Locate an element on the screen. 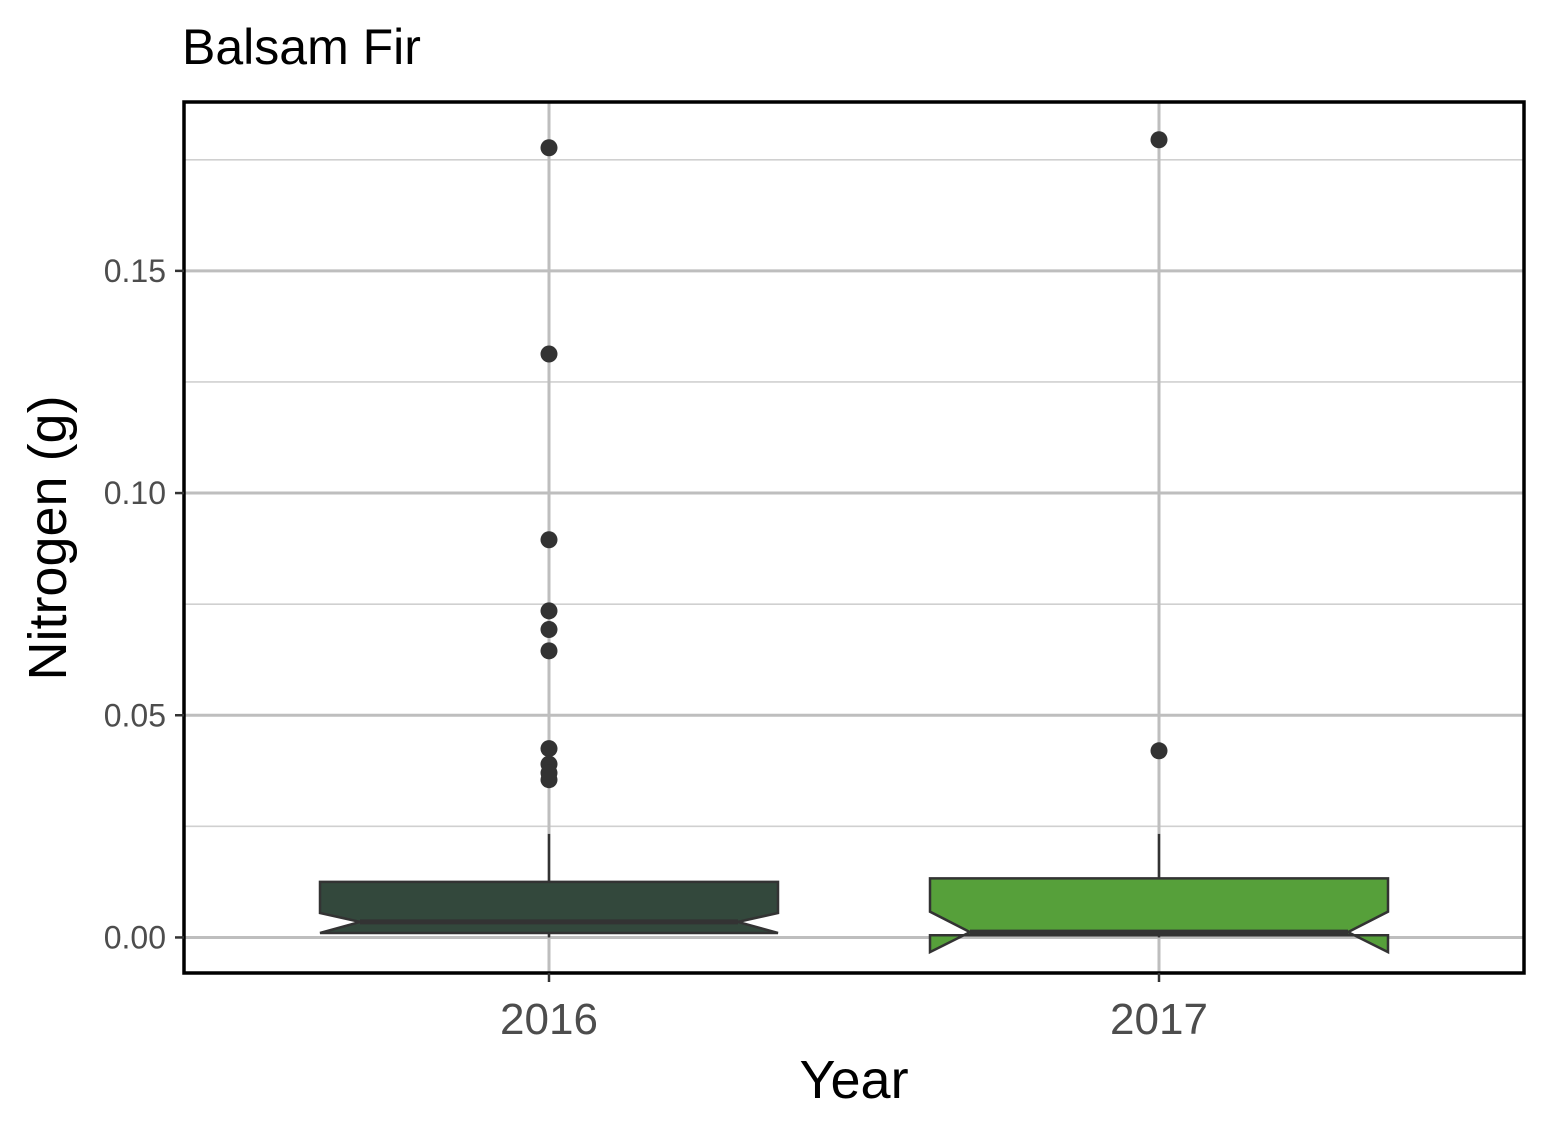  x-axis: 2016 2017 is located at coordinates (854, 1008).